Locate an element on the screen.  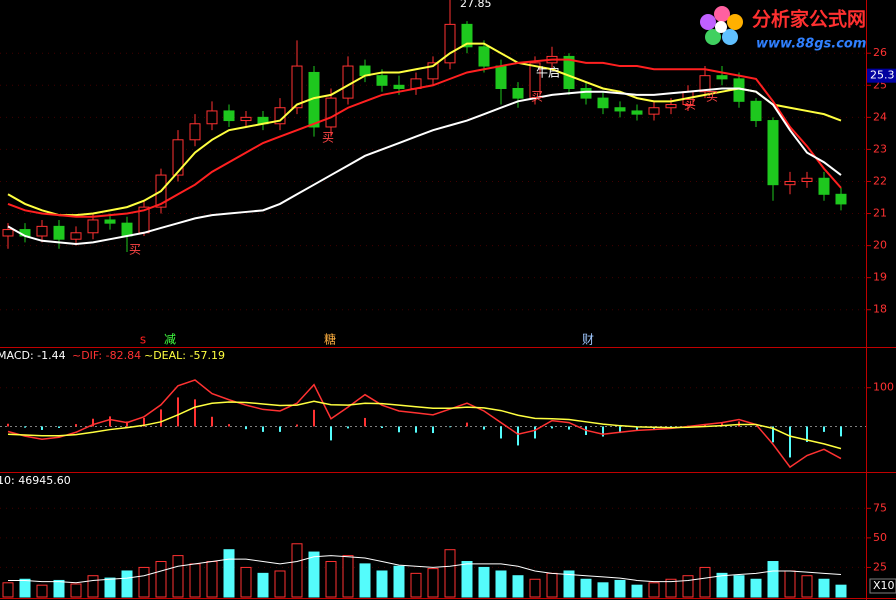
y-tick-label: 20 is located at coordinates (880, 245).